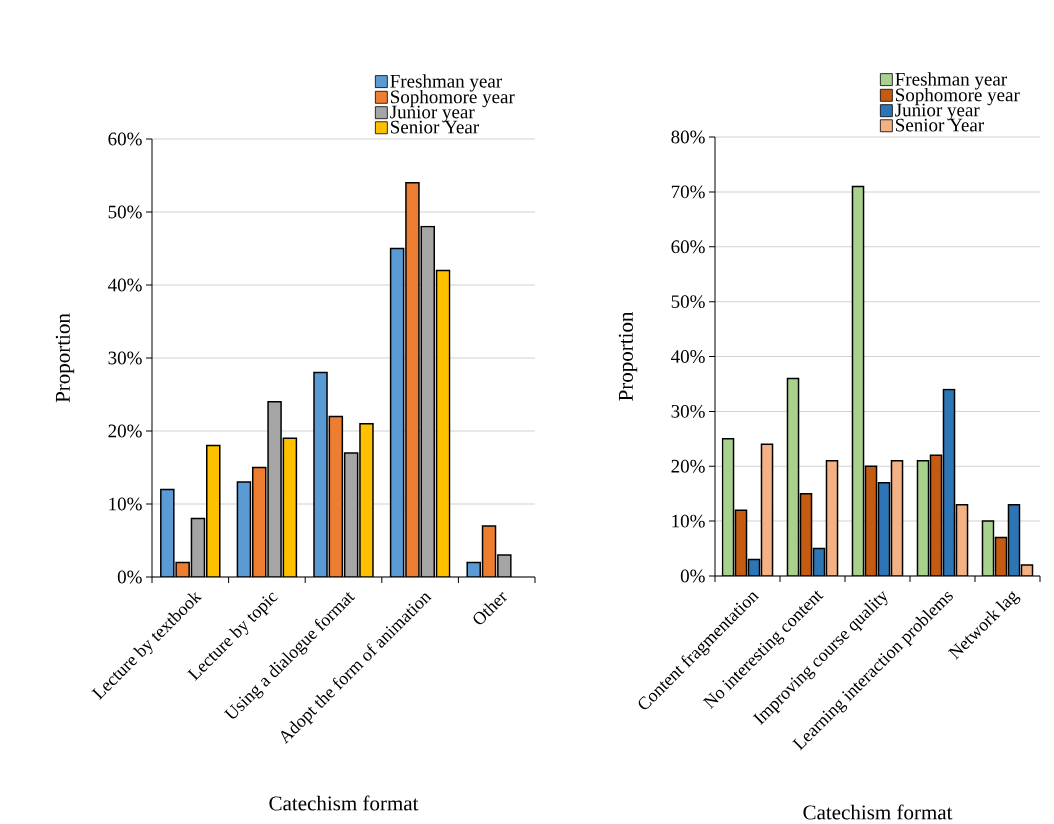 This screenshot has height=824, width=1054. What do you see at coordinates (688, 192) in the screenshot?
I see `y-tick-label: 70%` at bounding box center [688, 192].